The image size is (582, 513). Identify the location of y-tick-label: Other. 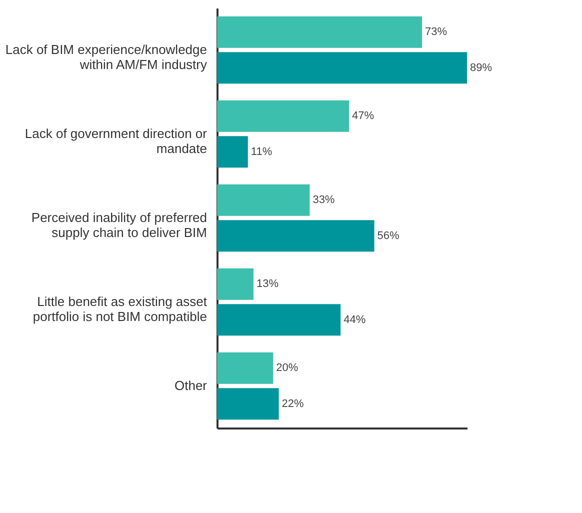
(191, 385).